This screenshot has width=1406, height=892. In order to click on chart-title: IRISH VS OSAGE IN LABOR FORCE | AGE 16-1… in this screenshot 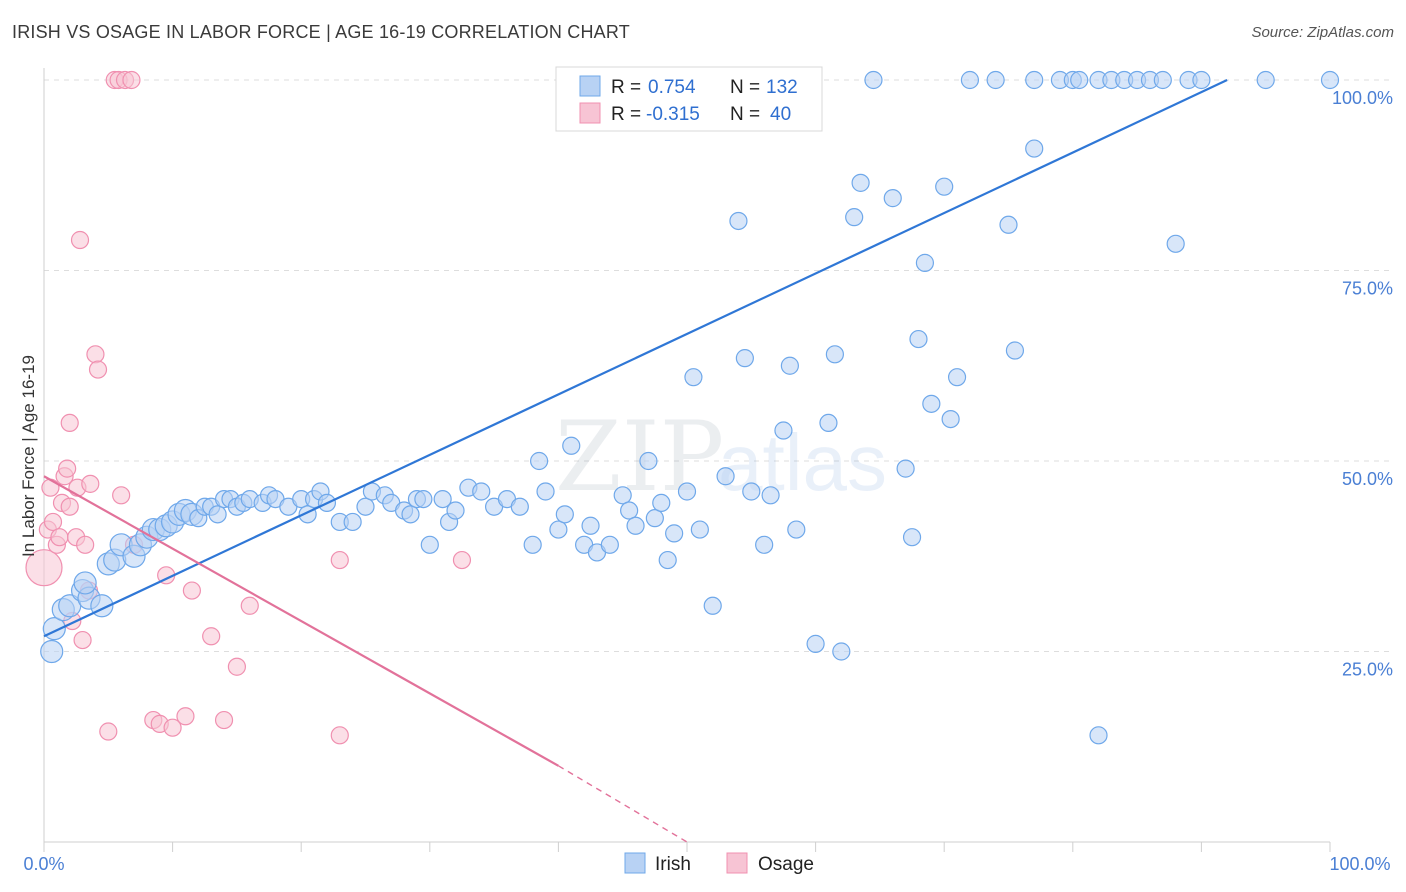, I will do `click(321, 32)`.